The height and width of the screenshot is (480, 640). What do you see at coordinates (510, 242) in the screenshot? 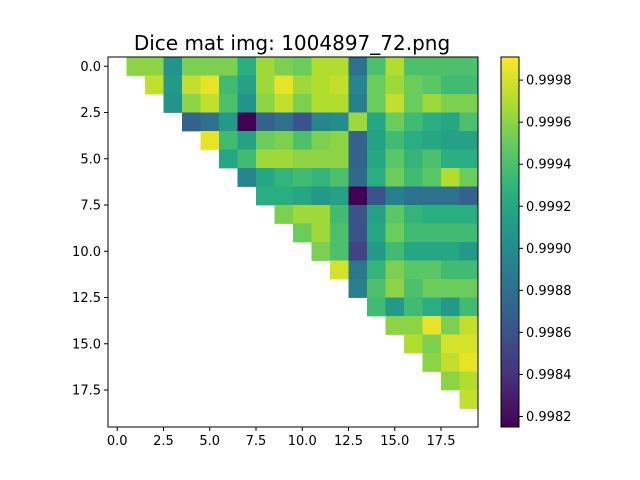
I see `colorbar` at bounding box center [510, 242].